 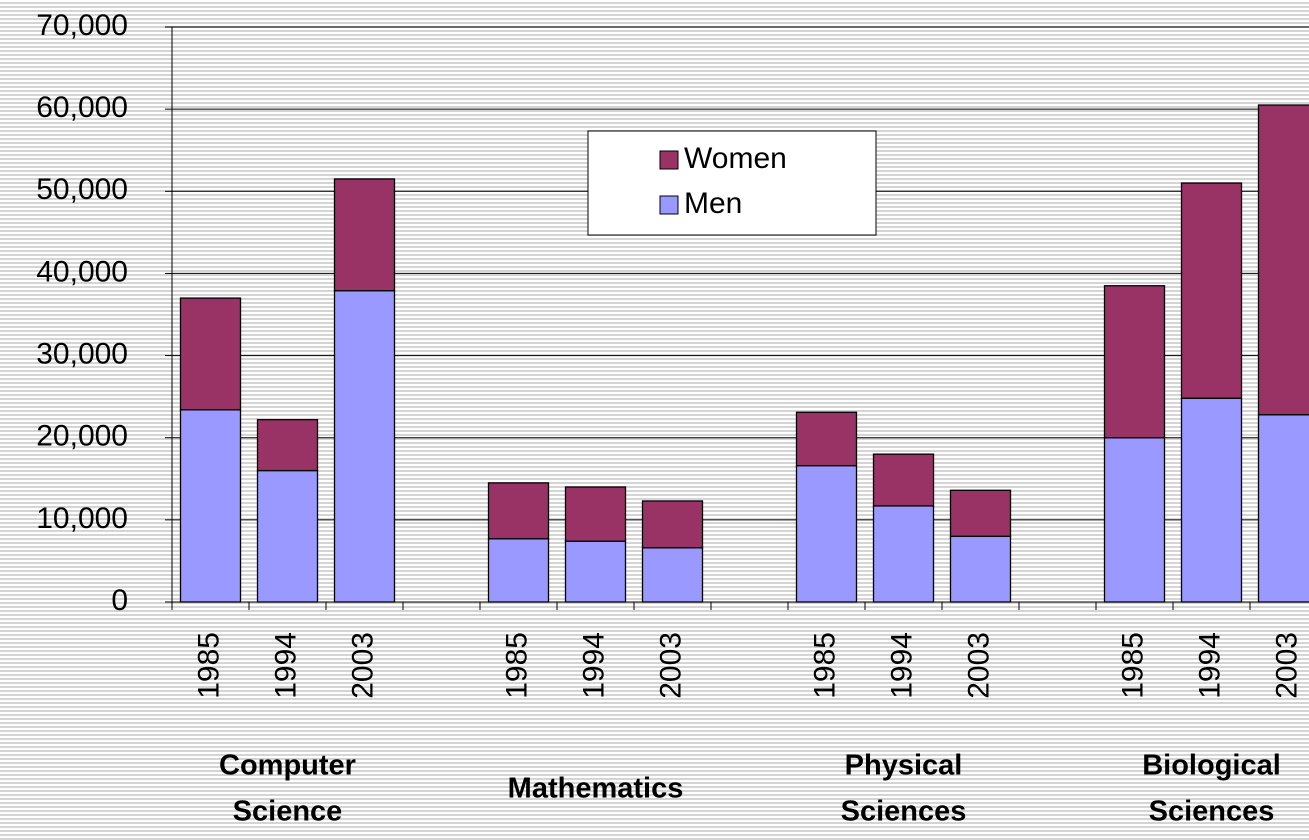 I want to click on y-tick-label: 40,000, so click(x=82, y=271).